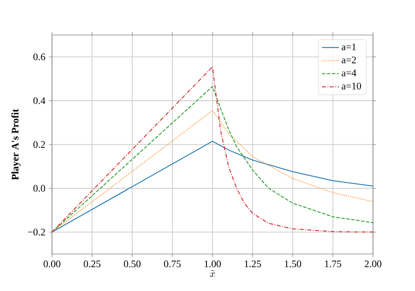  What do you see at coordinates (39, 144) in the screenshot?
I see `y-tick-label: 0.2` at bounding box center [39, 144].